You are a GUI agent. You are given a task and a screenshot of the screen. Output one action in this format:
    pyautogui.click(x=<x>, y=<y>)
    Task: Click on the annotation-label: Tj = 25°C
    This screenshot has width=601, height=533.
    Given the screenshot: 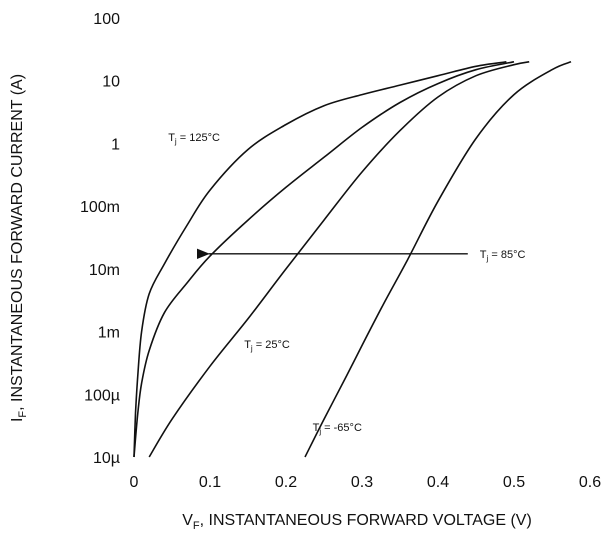 What is the action you would take?
    pyautogui.click(x=267, y=346)
    